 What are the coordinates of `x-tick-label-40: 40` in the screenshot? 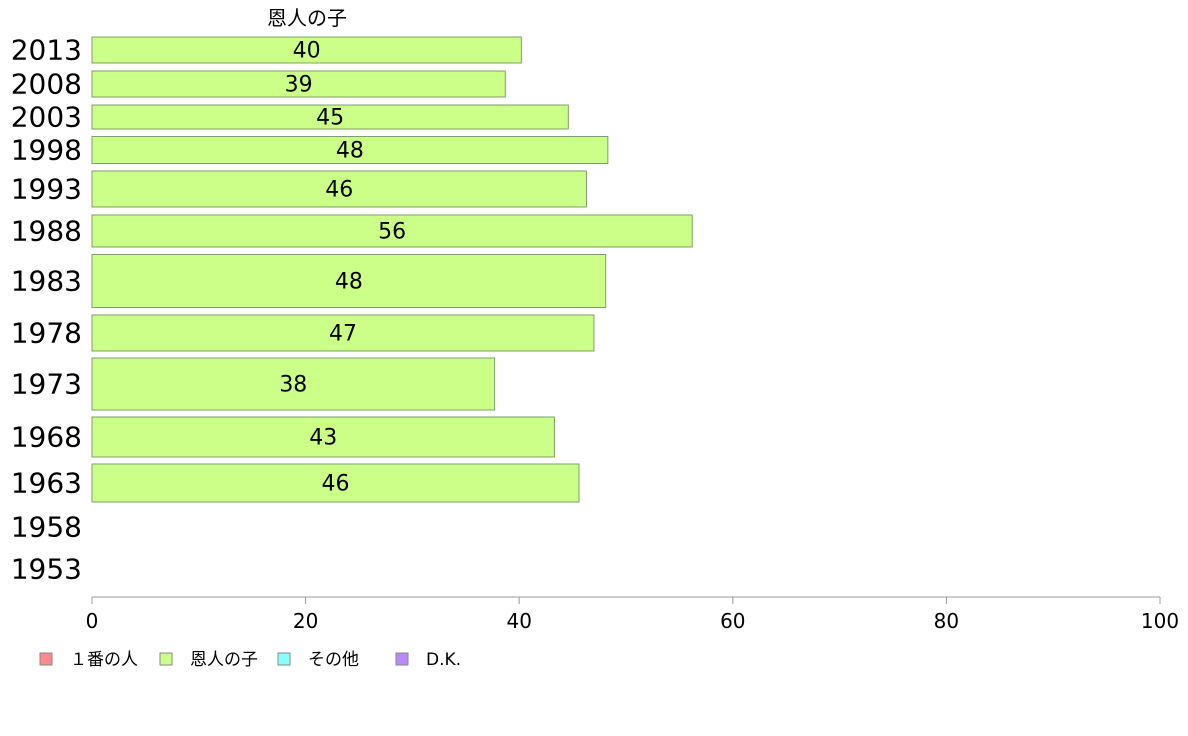 It's located at (518, 621).